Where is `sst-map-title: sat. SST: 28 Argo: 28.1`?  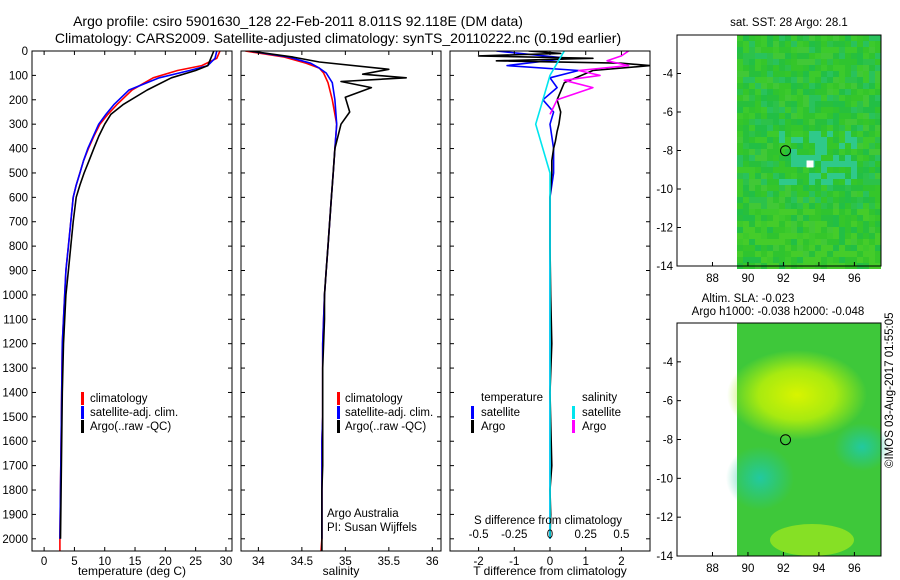
sst-map-title: sat. SST: 28 Argo: 28.1 is located at coordinates (789, 23).